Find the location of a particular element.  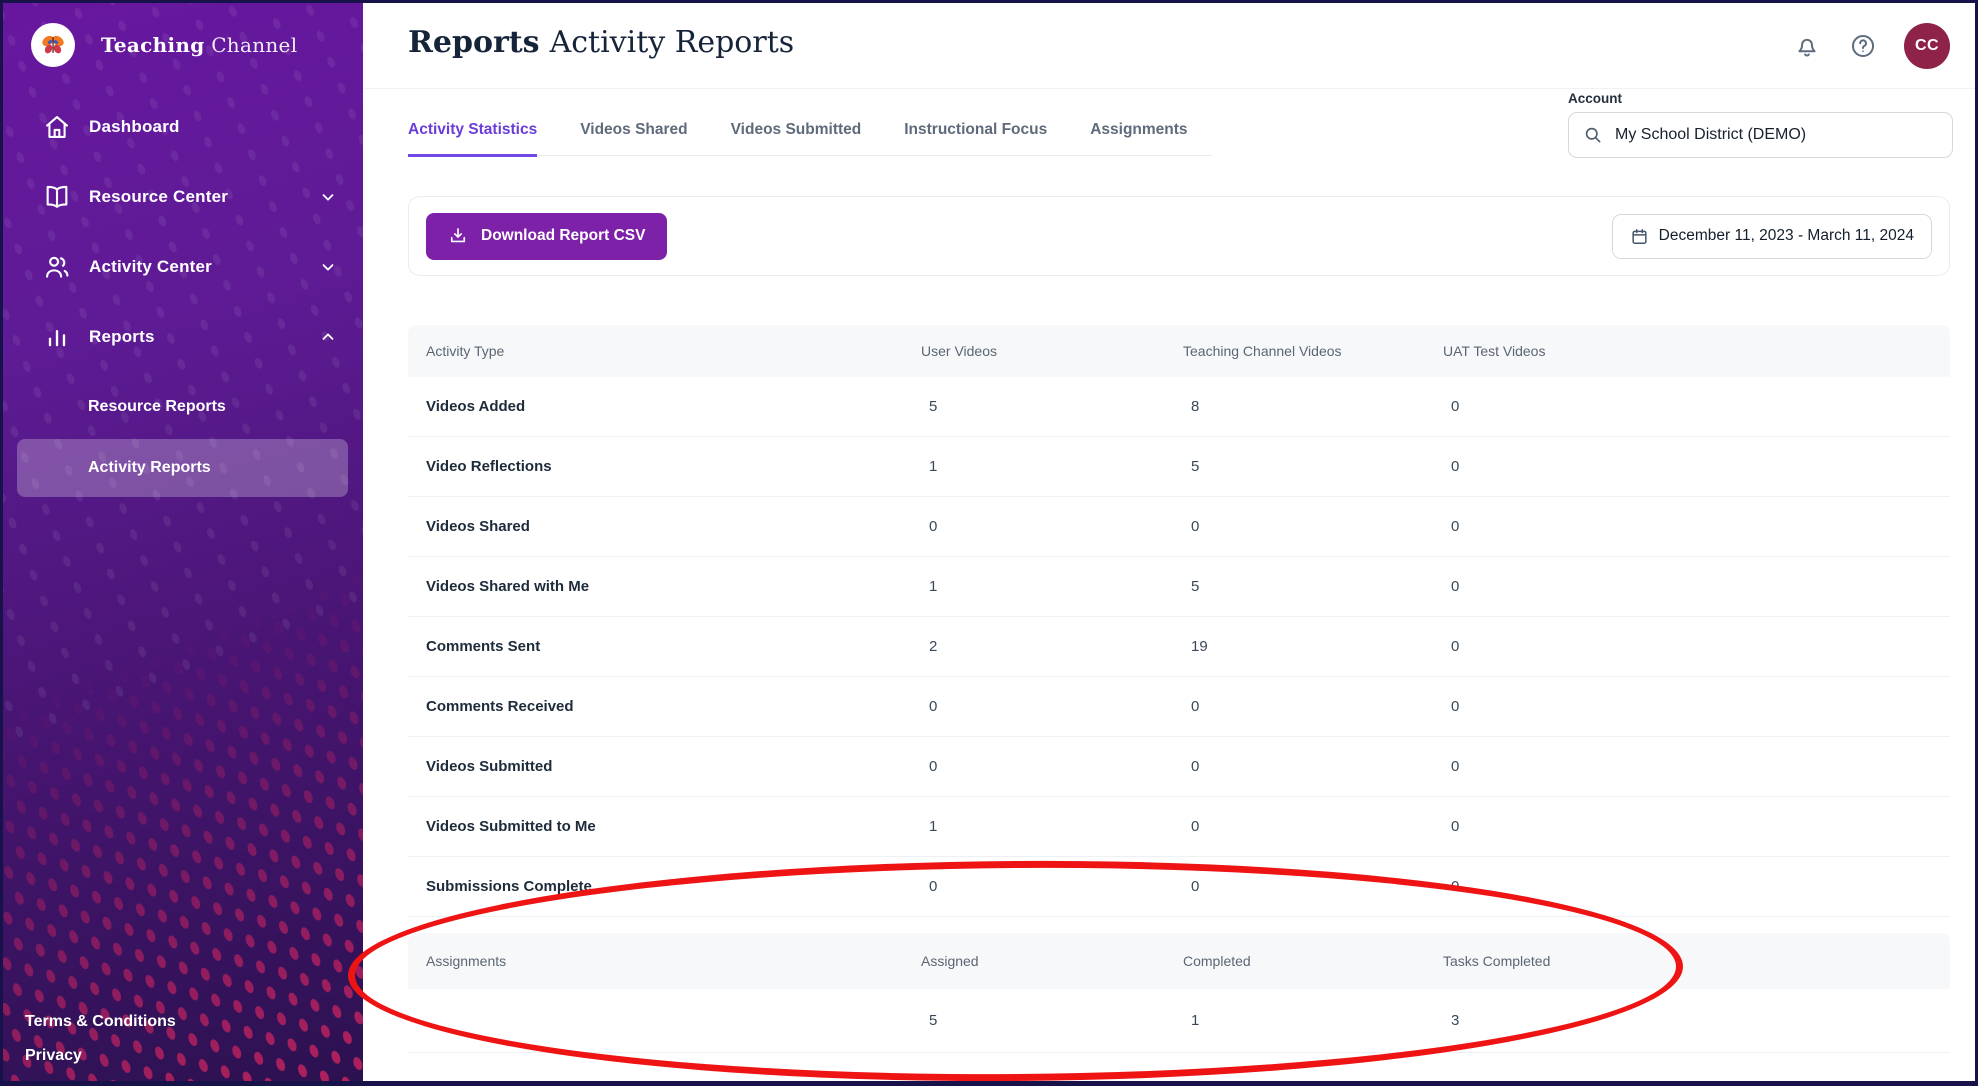

row-label: Videos Shared is located at coordinates (478, 526).